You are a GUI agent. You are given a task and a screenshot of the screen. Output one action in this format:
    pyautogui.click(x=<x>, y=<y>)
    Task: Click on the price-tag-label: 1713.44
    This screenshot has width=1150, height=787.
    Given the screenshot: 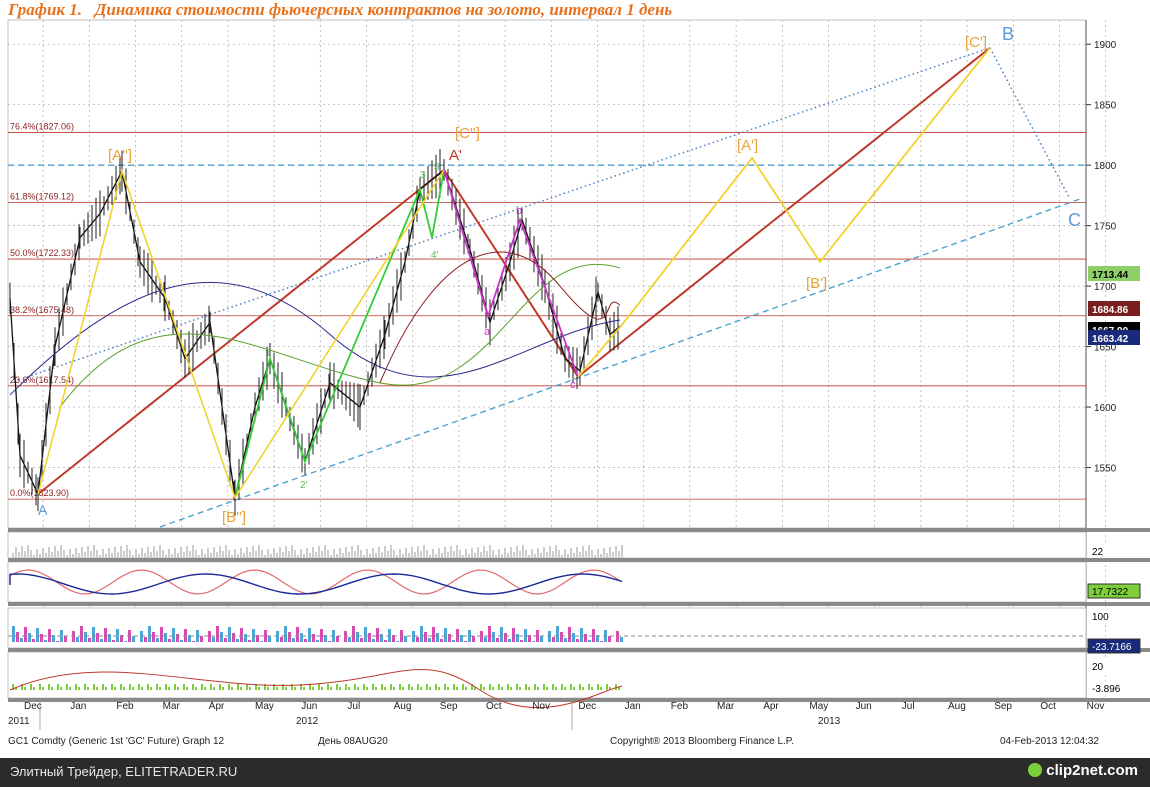 What is the action you would take?
    pyautogui.click(x=1110, y=275)
    